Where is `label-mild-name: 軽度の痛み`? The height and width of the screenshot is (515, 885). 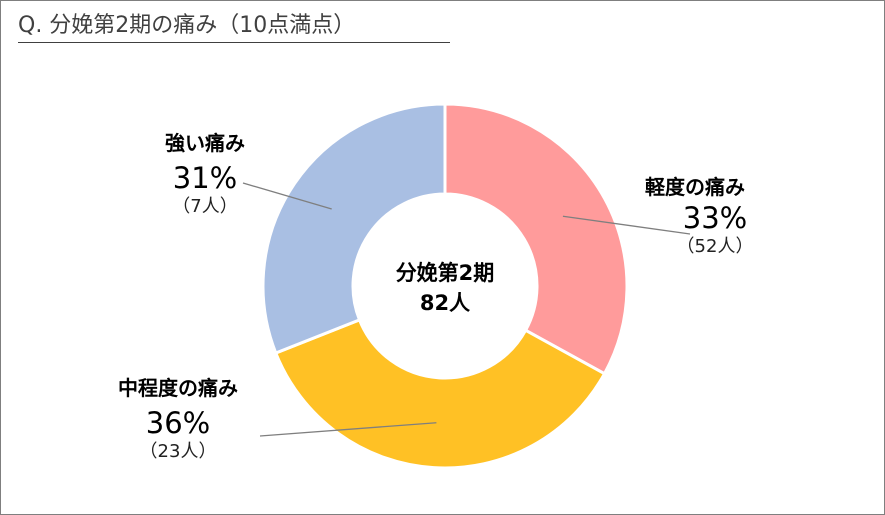
label-mild-name: 軽度の痛み is located at coordinates (695, 187).